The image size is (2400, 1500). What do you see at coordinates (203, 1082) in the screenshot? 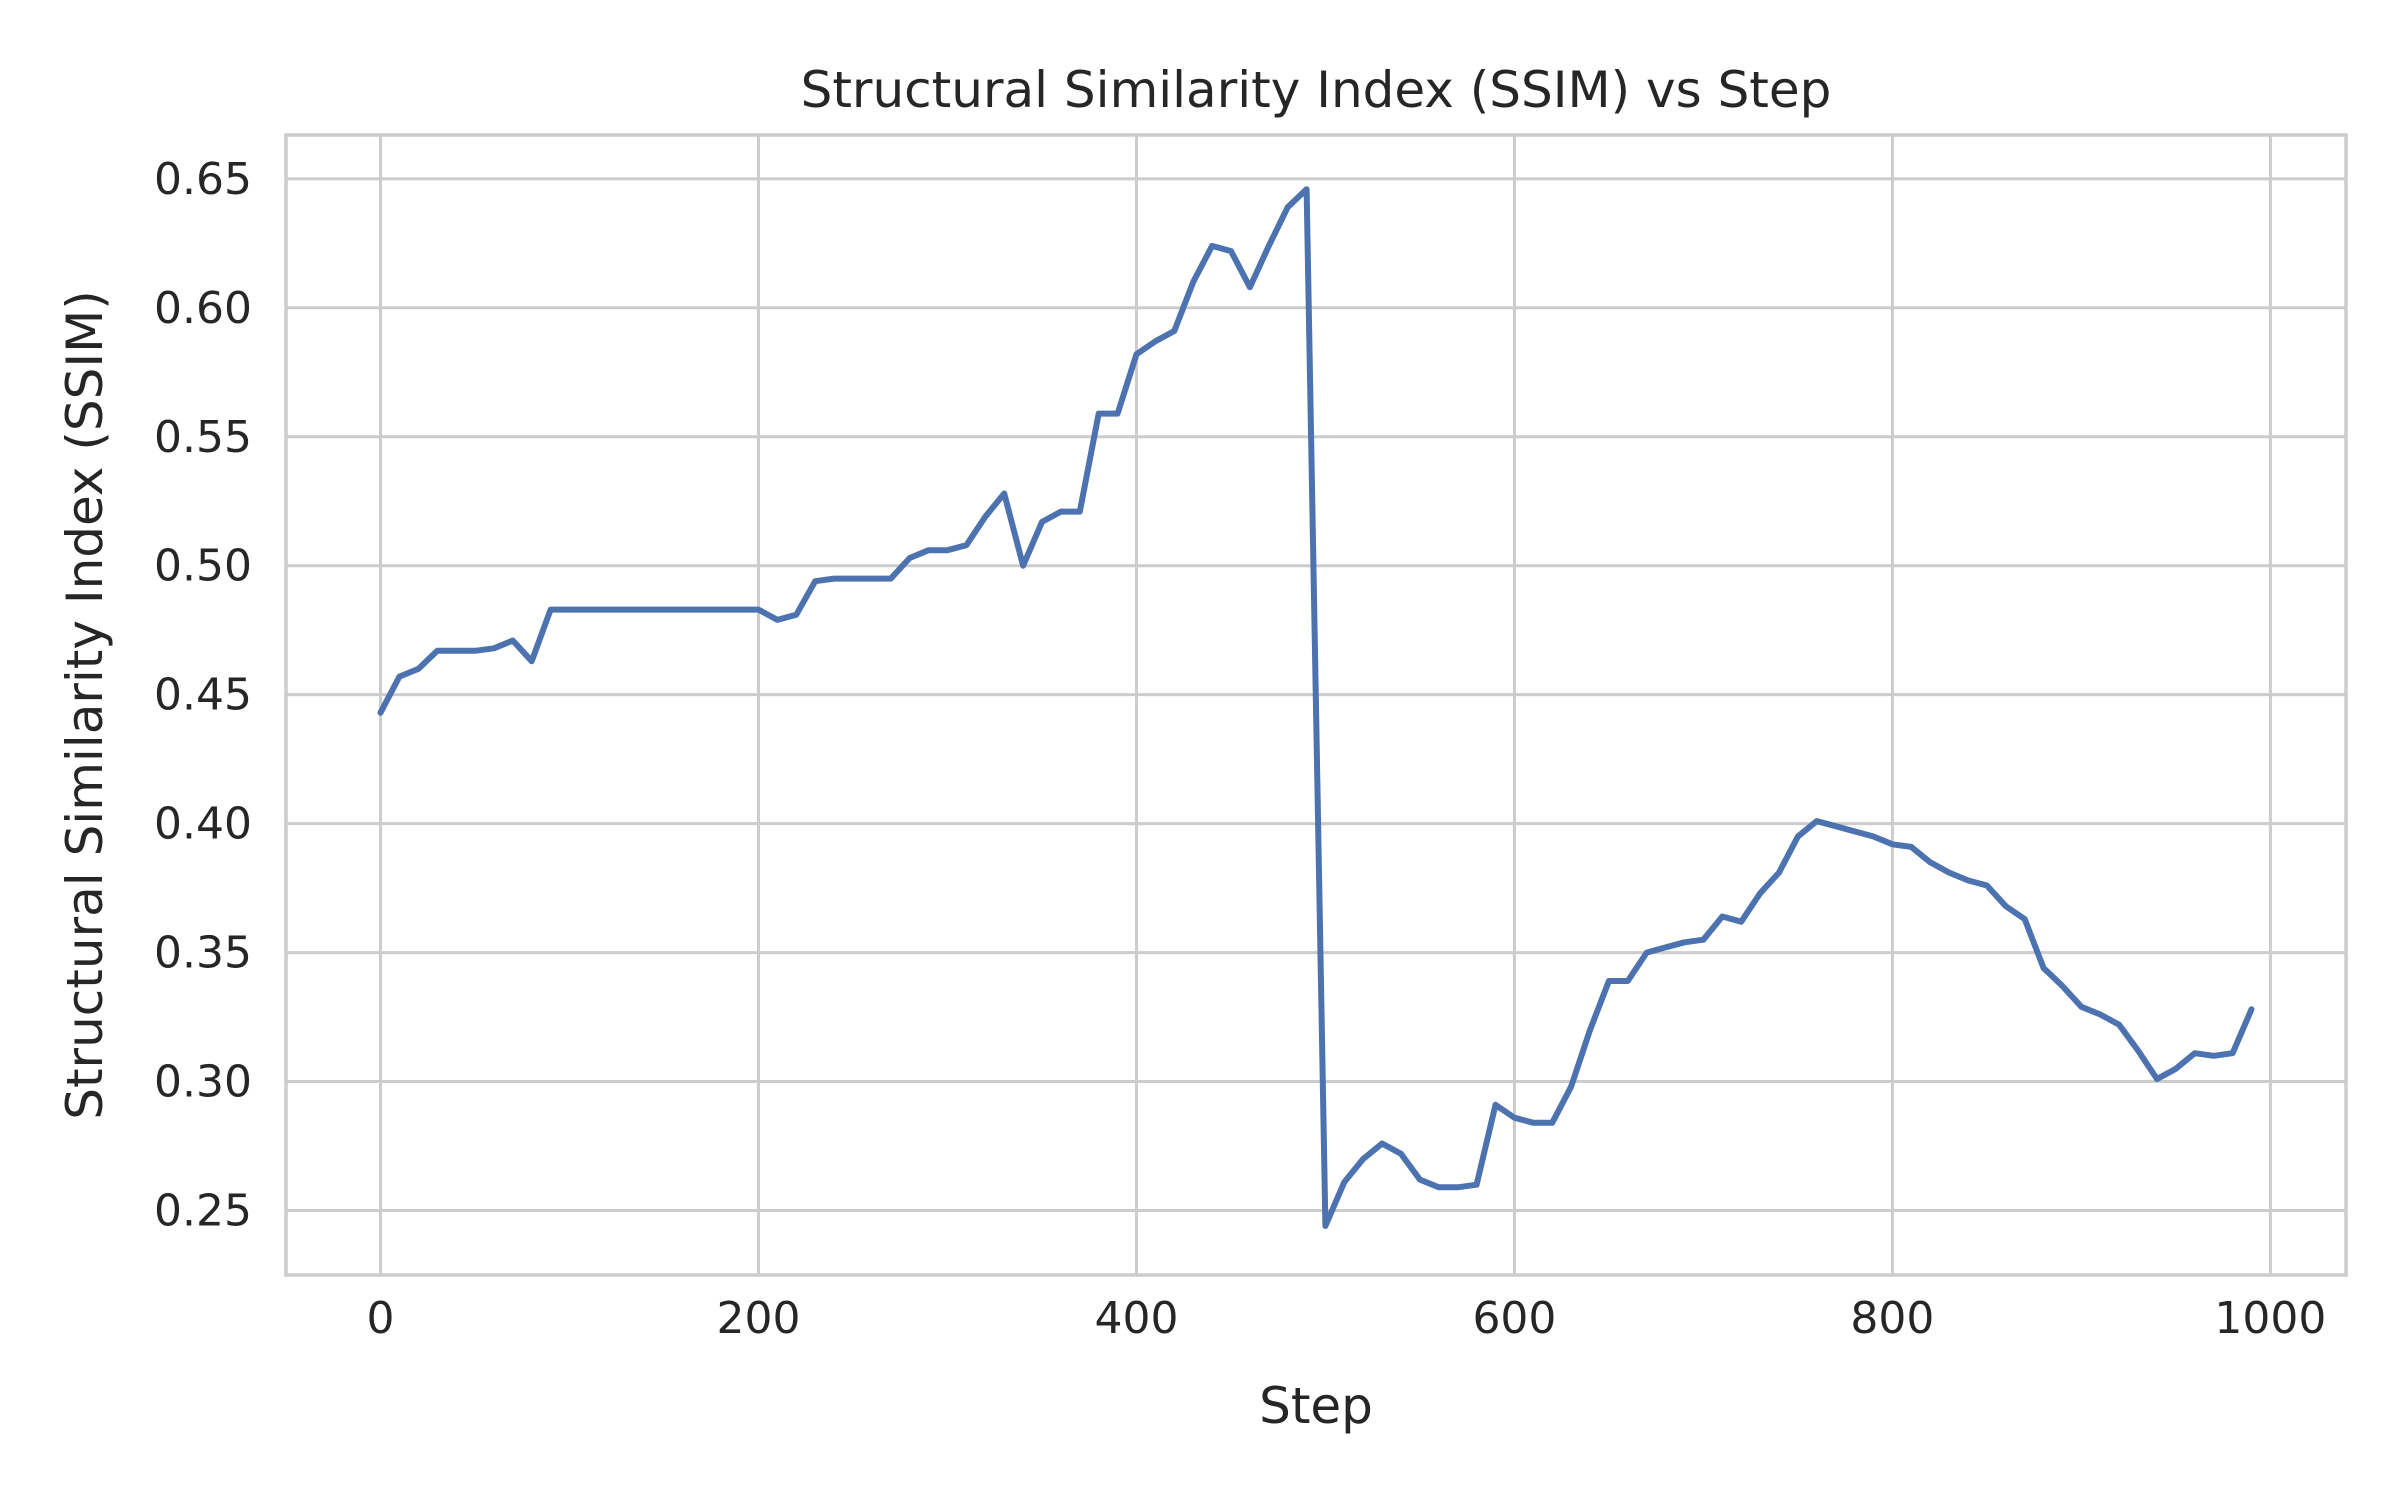
I see `y-tick-label: 0.30` at bounding box center [203, 1082].